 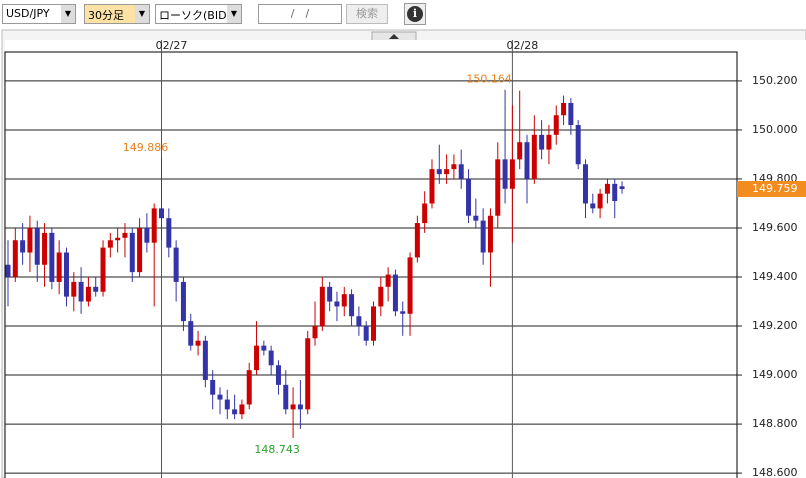 What do you see at coordinates (775, 188) in the screenshot?
I see `current-price-label: 149.759` at bounding box center [775, 188].